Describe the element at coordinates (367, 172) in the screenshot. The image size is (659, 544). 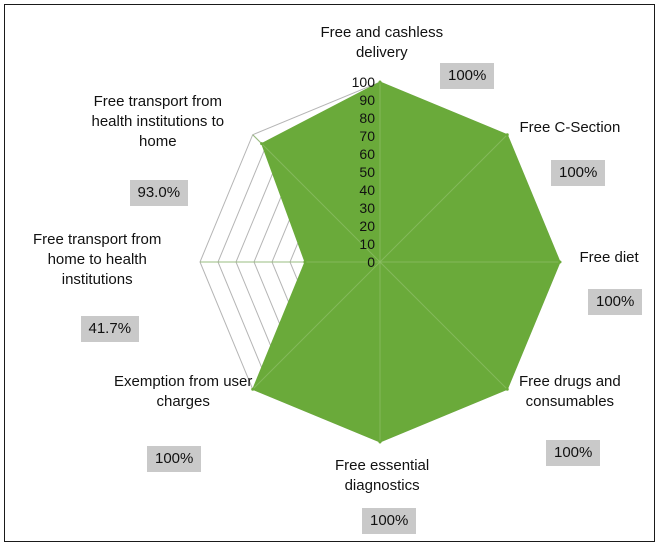
I see `axis-tick-label: 50` at that location.